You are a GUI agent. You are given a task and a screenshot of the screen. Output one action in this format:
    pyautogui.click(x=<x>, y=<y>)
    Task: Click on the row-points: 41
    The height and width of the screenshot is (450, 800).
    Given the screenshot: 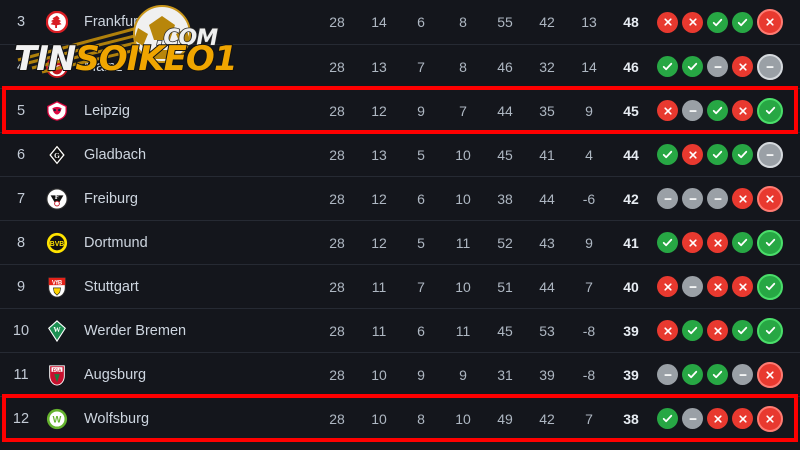 What is the action you would take?
    pyautogui.click(x=631, y=242)
    